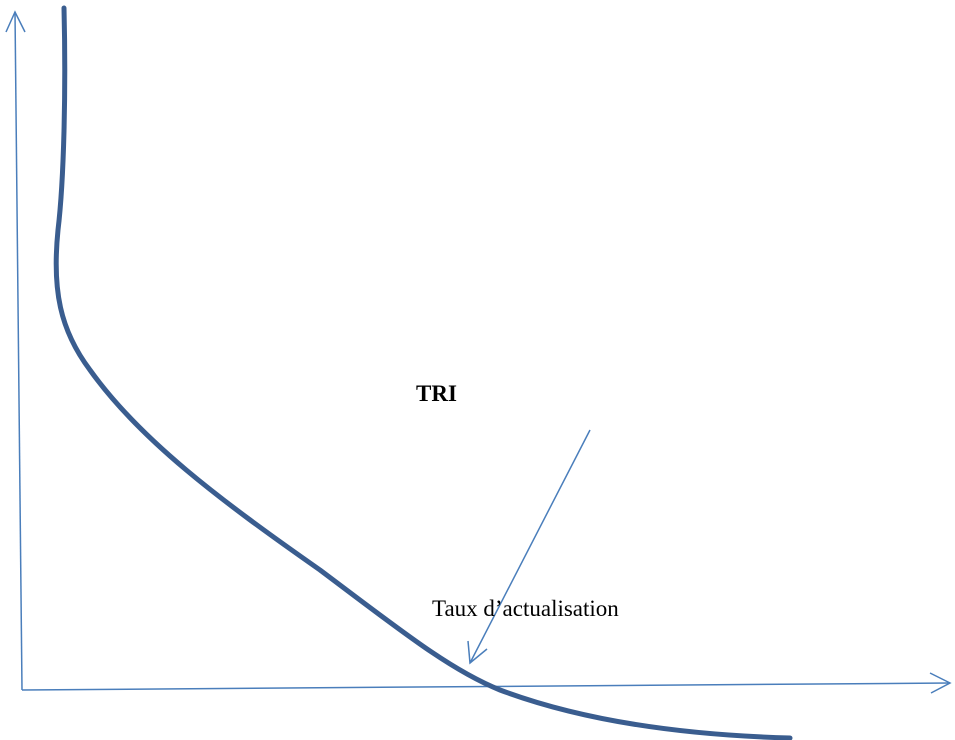  What do you see at coordinates (18, 351) in the screenshot?
I see `y-axis` at bounding box center [18, 351].